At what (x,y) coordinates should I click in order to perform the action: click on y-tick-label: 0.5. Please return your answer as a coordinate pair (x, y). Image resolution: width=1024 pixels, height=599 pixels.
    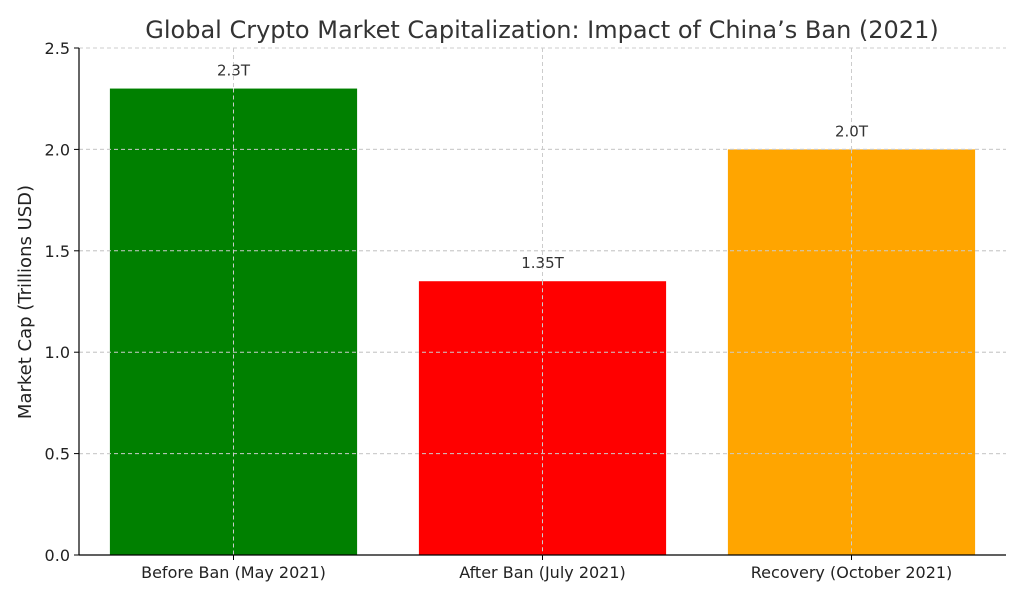
    Looking at the image, I should click on (57, 454).